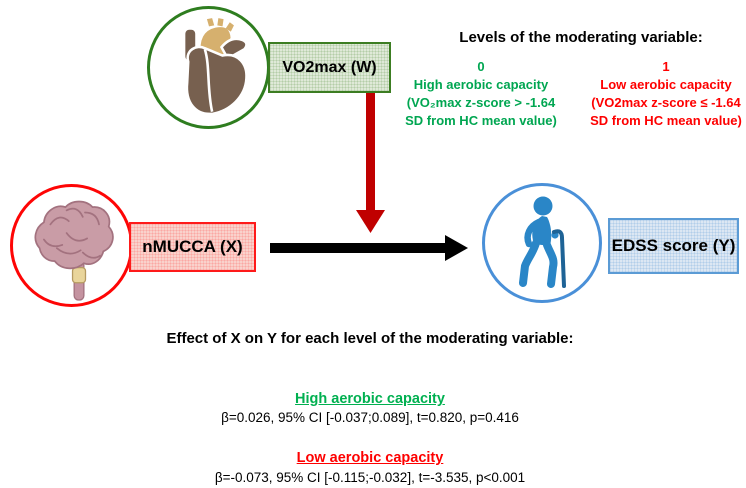 This screenshot has width=746, height=488. What do you see at coordinates (370, 163) in the screenshot?
I see `moderation-arrow` at bounding box center [370, 163].